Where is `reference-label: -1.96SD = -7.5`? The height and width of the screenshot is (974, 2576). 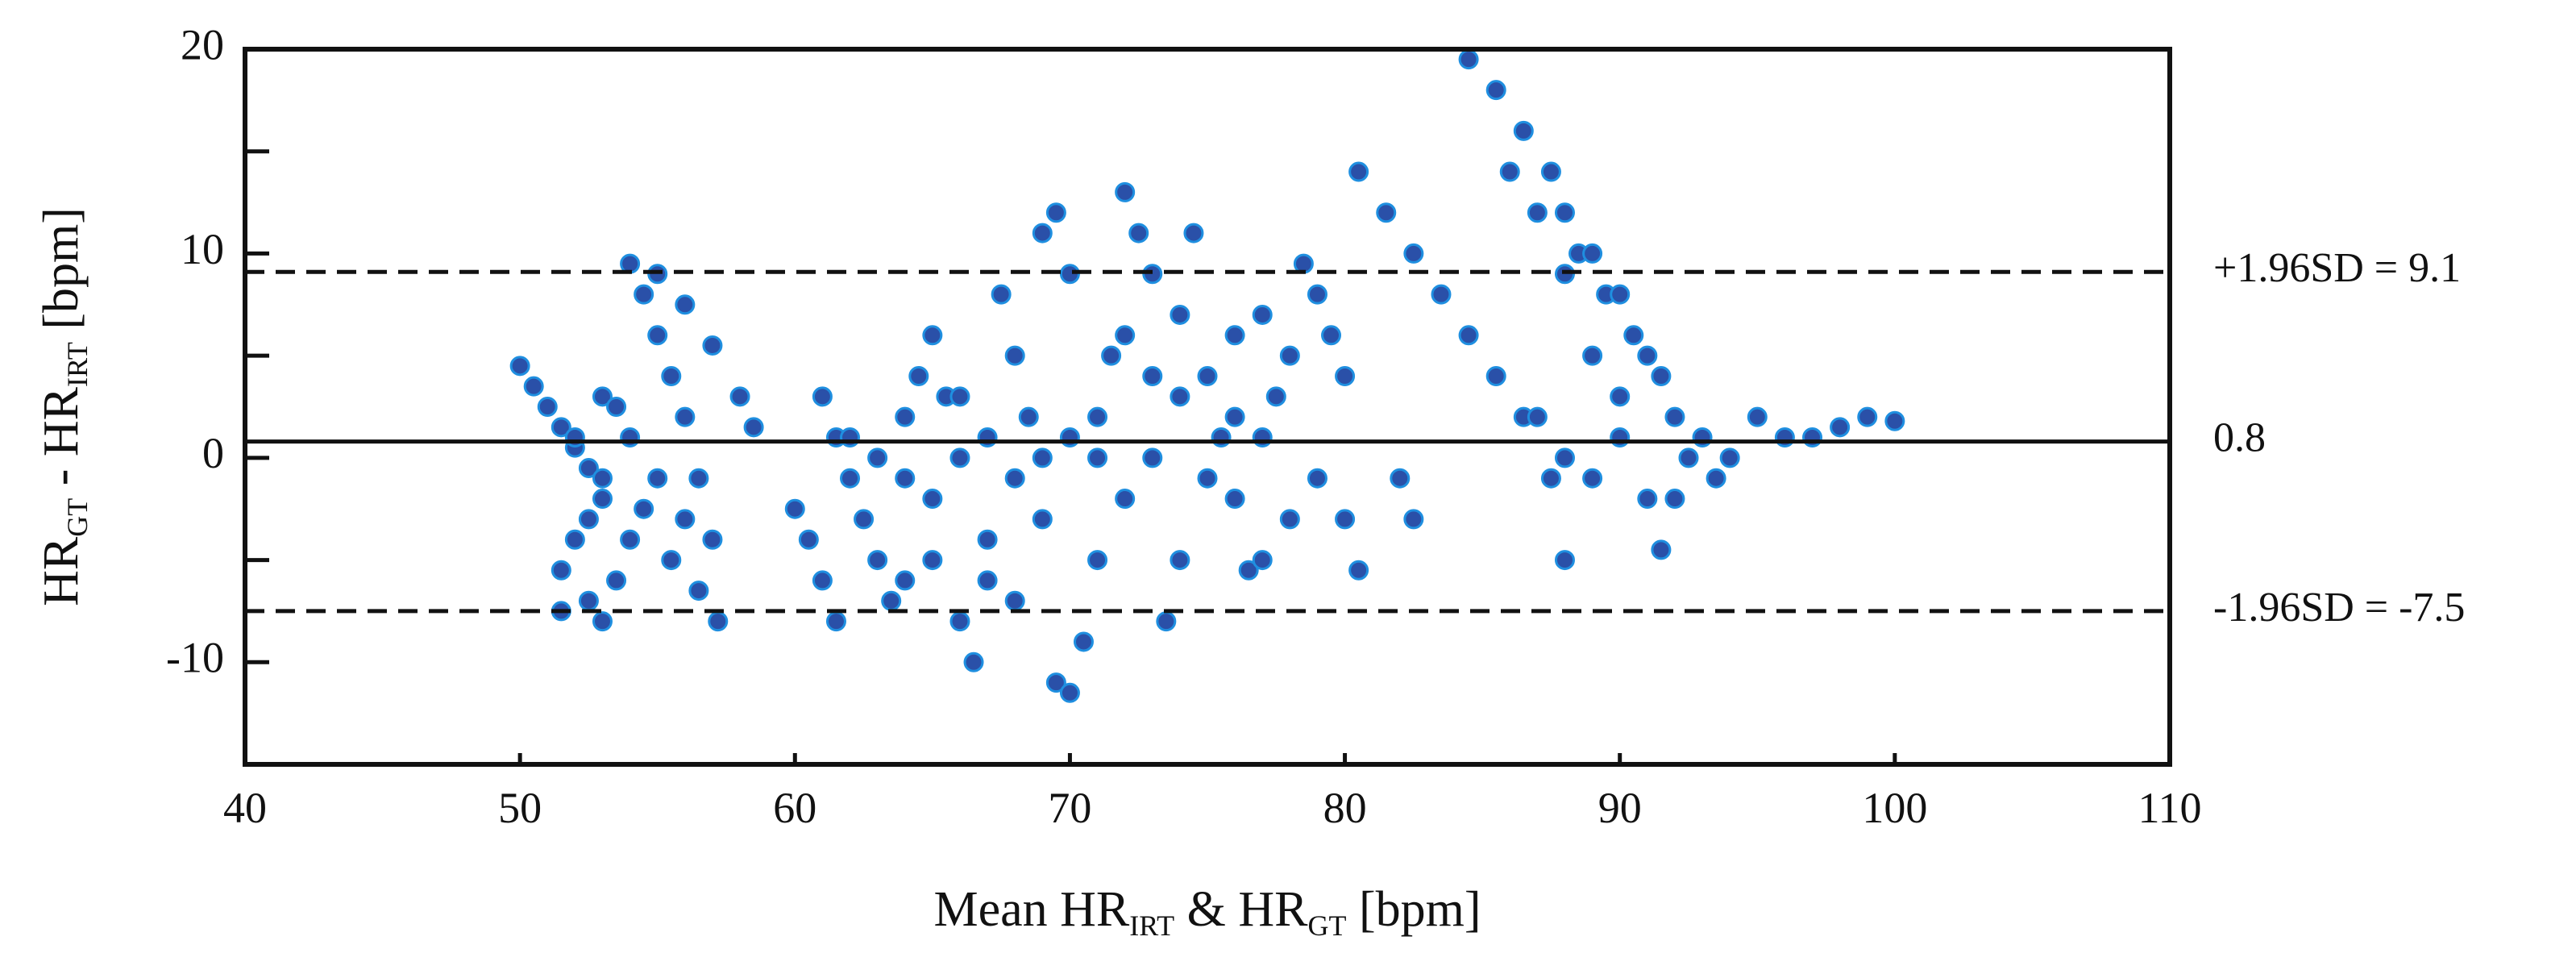
reference-label: -1.96SD = -7.5 is located at coordinates (2339, 608).